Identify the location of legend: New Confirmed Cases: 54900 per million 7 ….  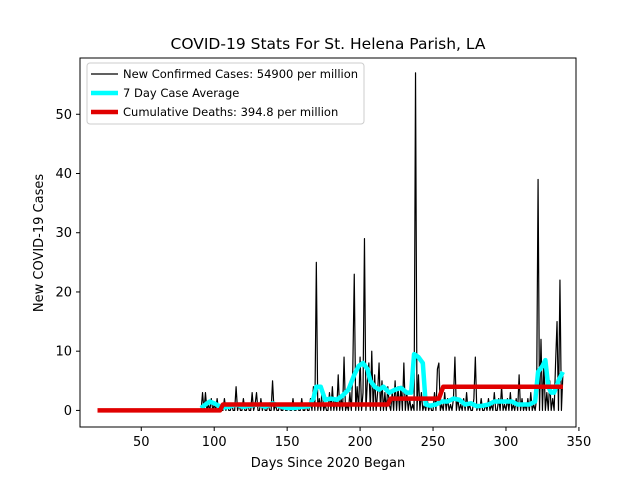
(225, 93).